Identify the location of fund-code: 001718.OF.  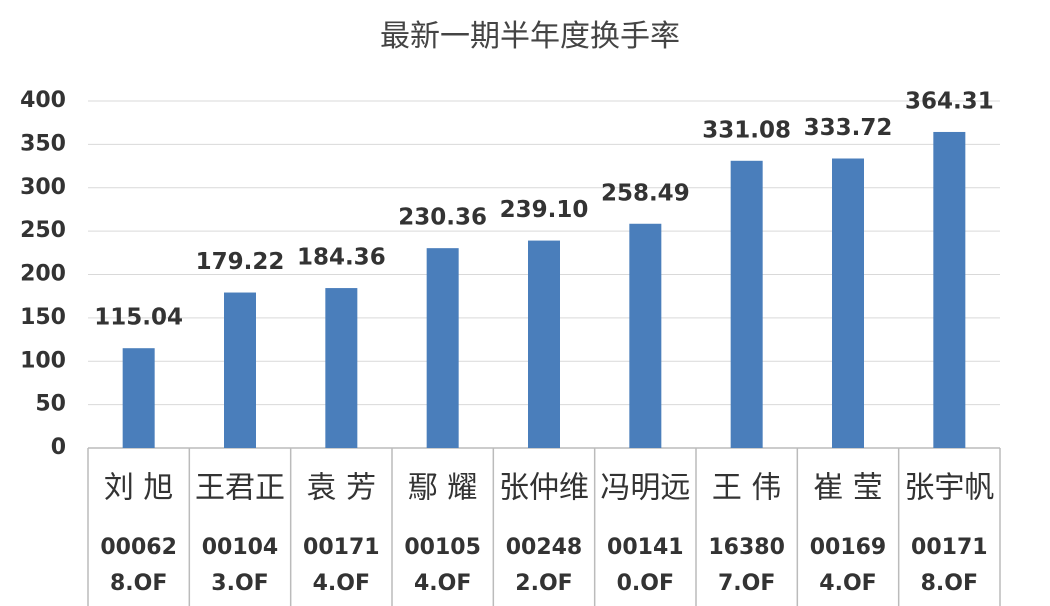
(949, 565).